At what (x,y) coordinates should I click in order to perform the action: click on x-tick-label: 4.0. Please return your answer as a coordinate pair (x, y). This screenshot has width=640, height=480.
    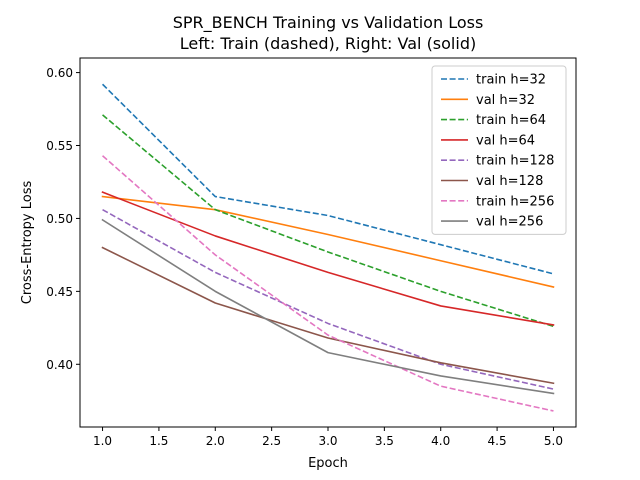
    Looking at the image, I should click on (440, 441).